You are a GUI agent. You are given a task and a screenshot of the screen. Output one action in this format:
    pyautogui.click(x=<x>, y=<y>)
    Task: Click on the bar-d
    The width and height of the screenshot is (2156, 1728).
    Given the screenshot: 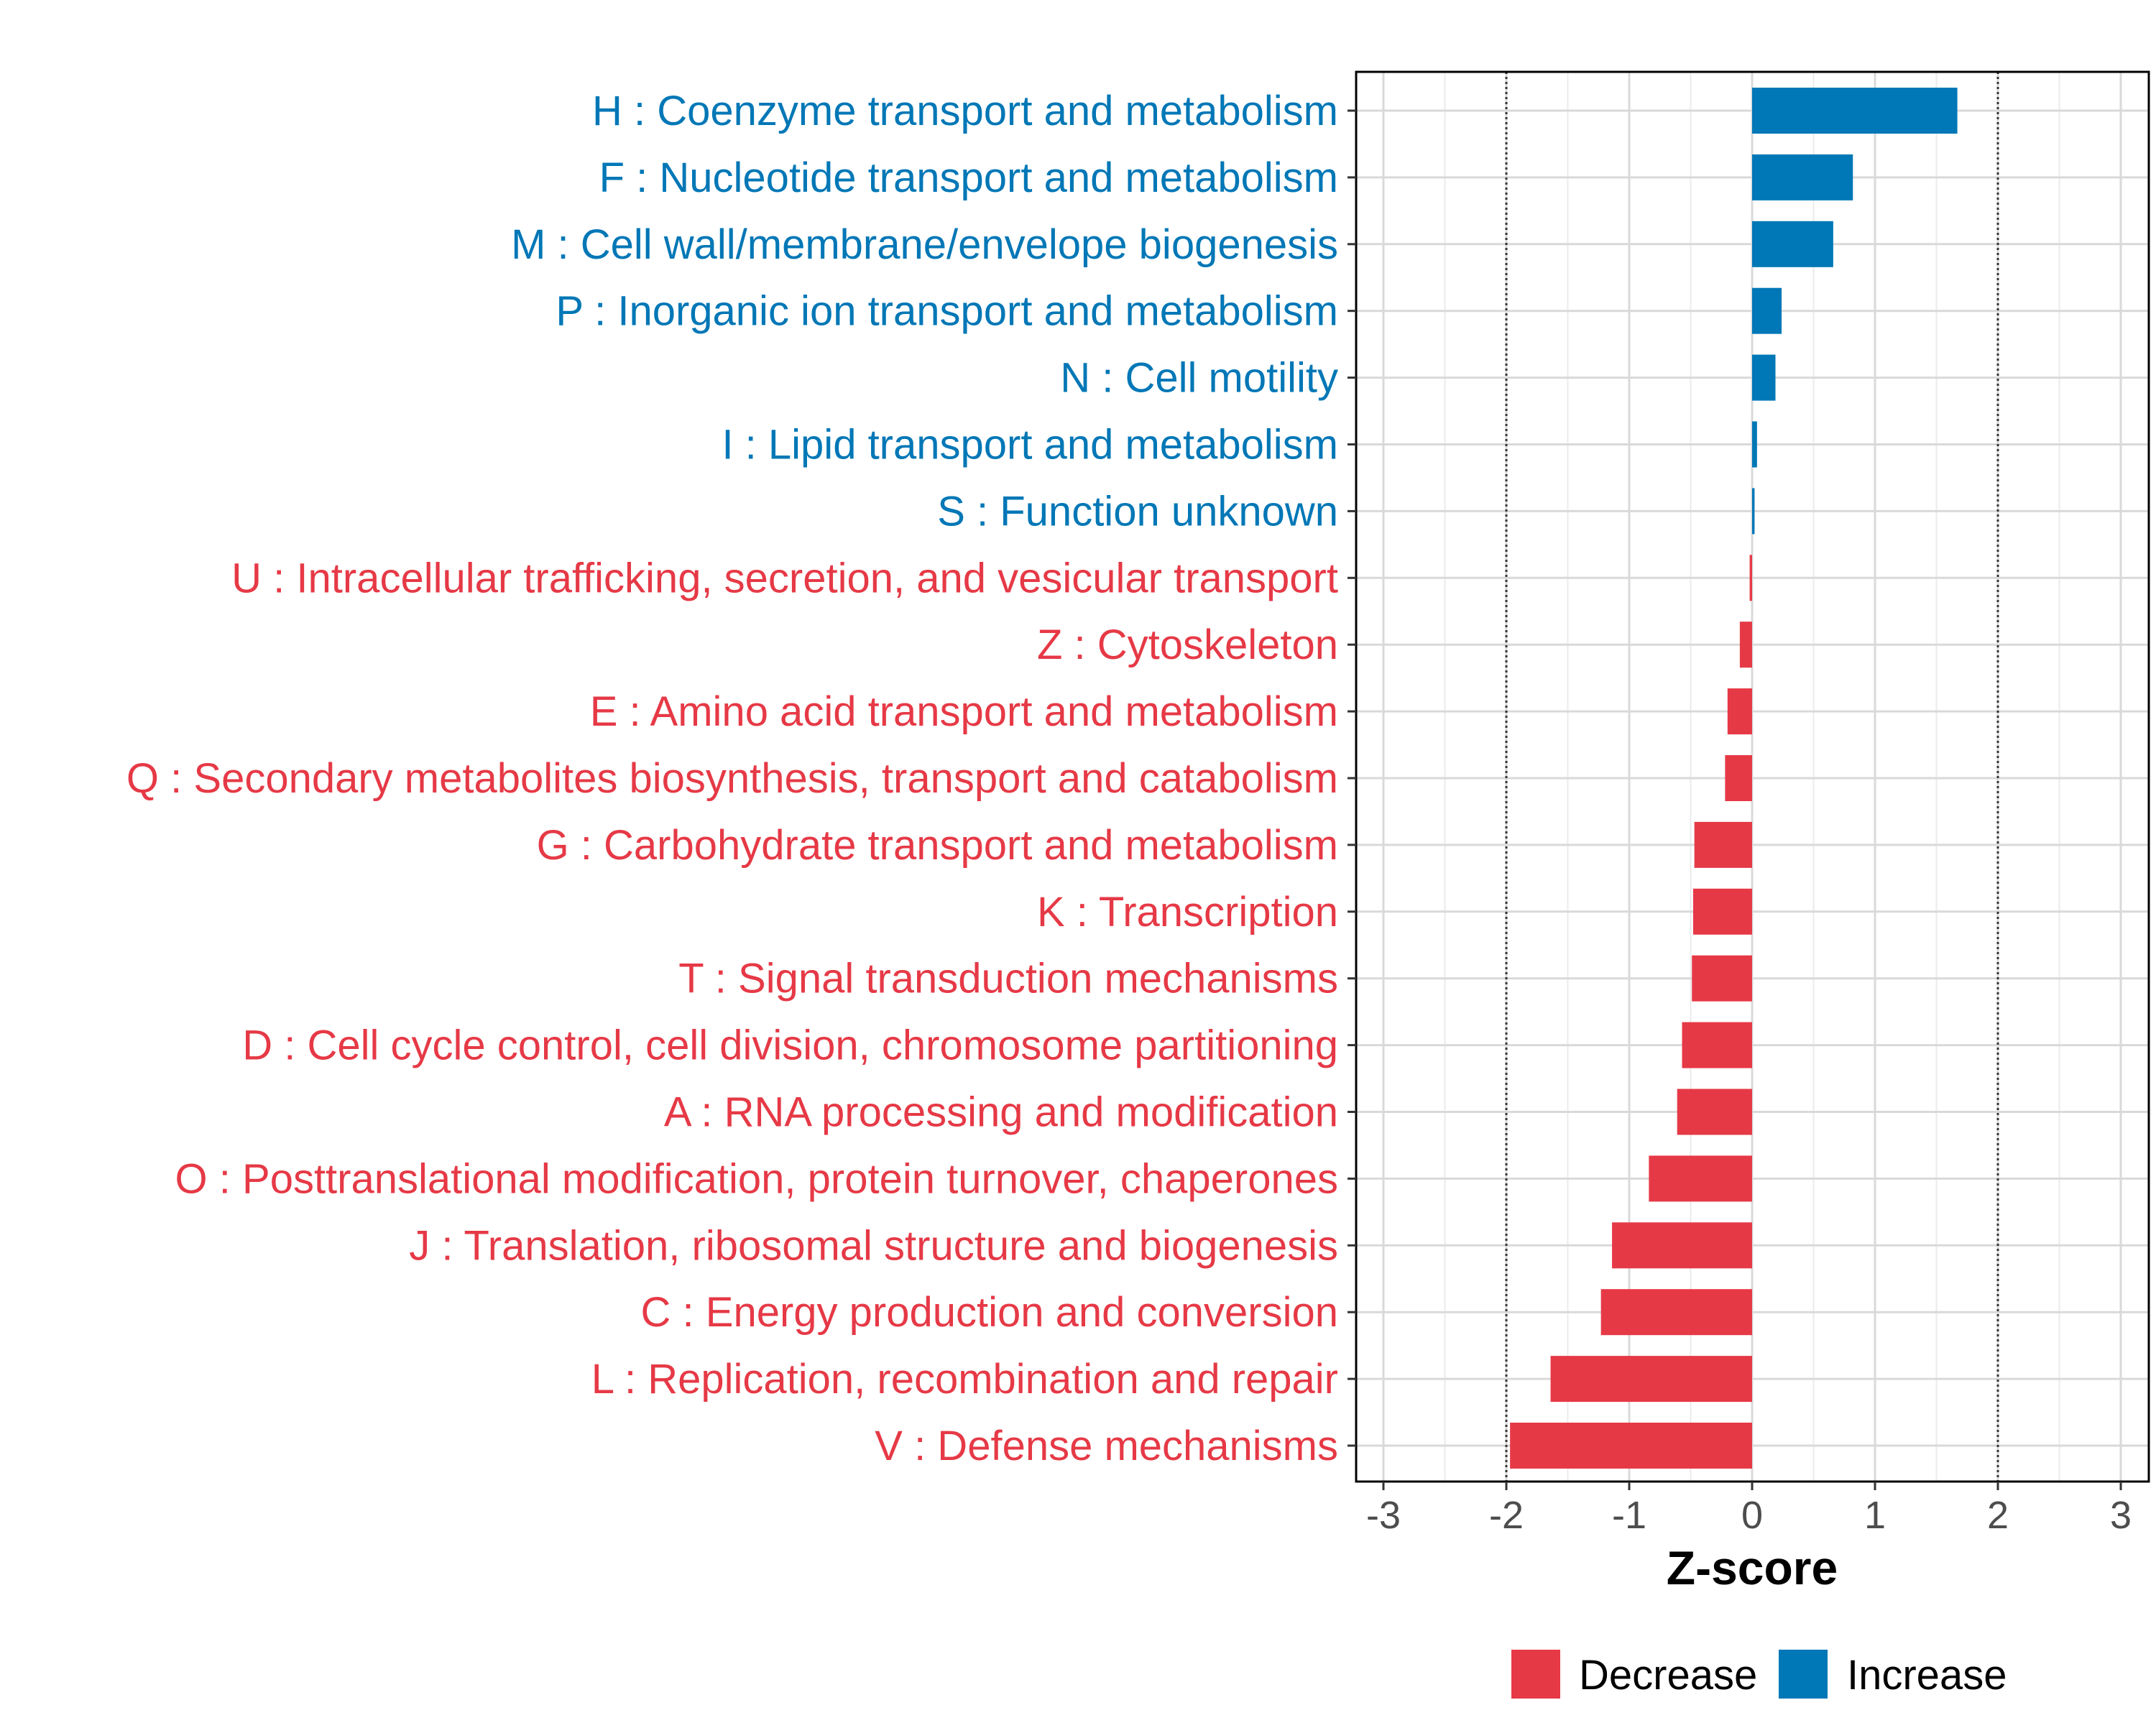 What is the action you would take?
    pyautogui.click(x=1717, y=1045)
    